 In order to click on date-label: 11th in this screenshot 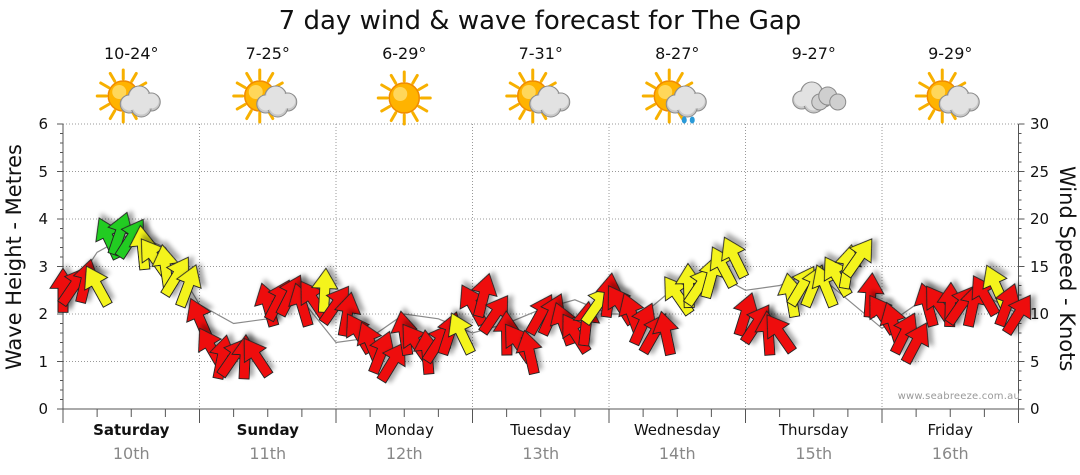, I will do `click(268, 453)`.